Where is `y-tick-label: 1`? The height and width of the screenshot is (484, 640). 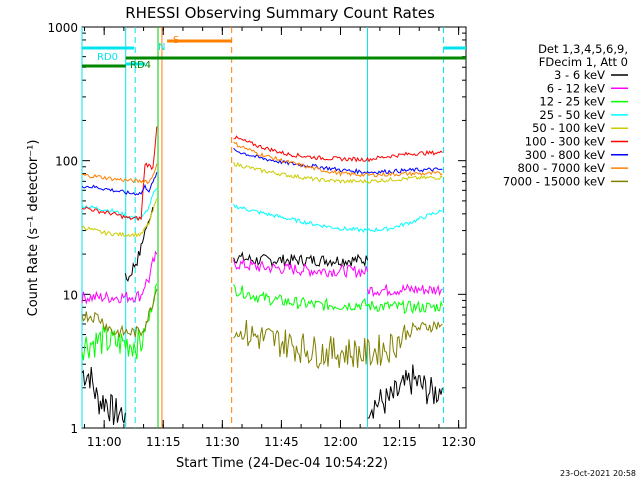
y-tick-label: 1 is located at coordinates (74, 429).